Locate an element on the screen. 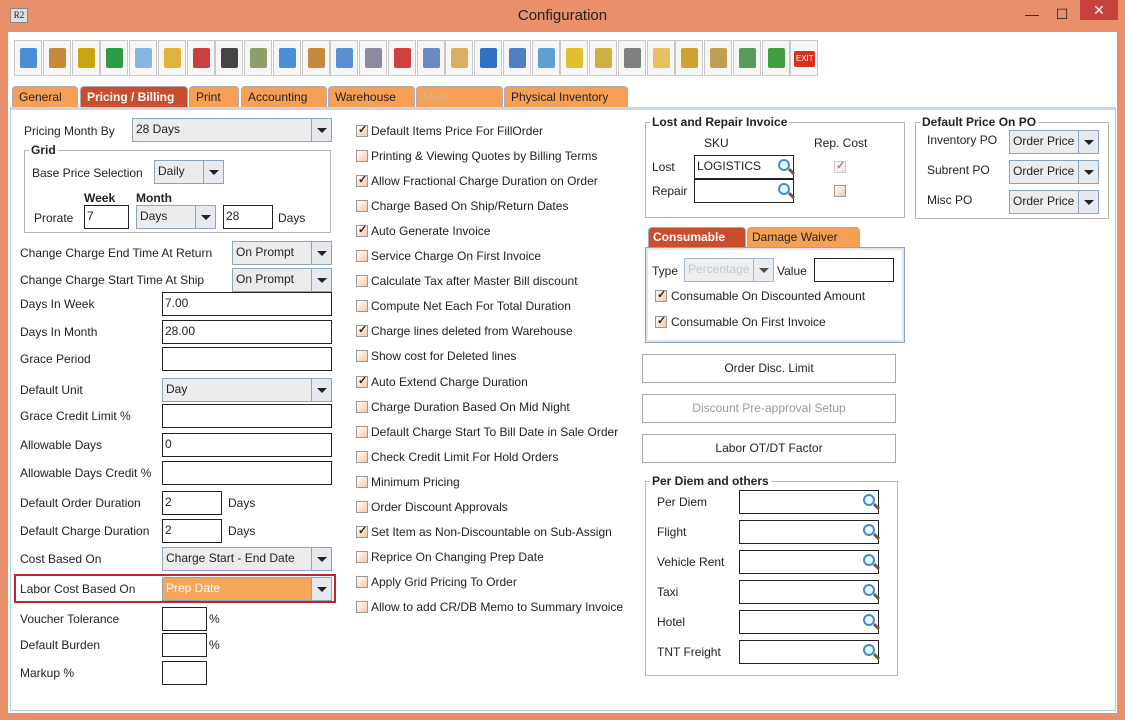 This screenshot has width=1125, height=720. pricing-month-by-select: 28 Days is located at coordinates (232, 130).